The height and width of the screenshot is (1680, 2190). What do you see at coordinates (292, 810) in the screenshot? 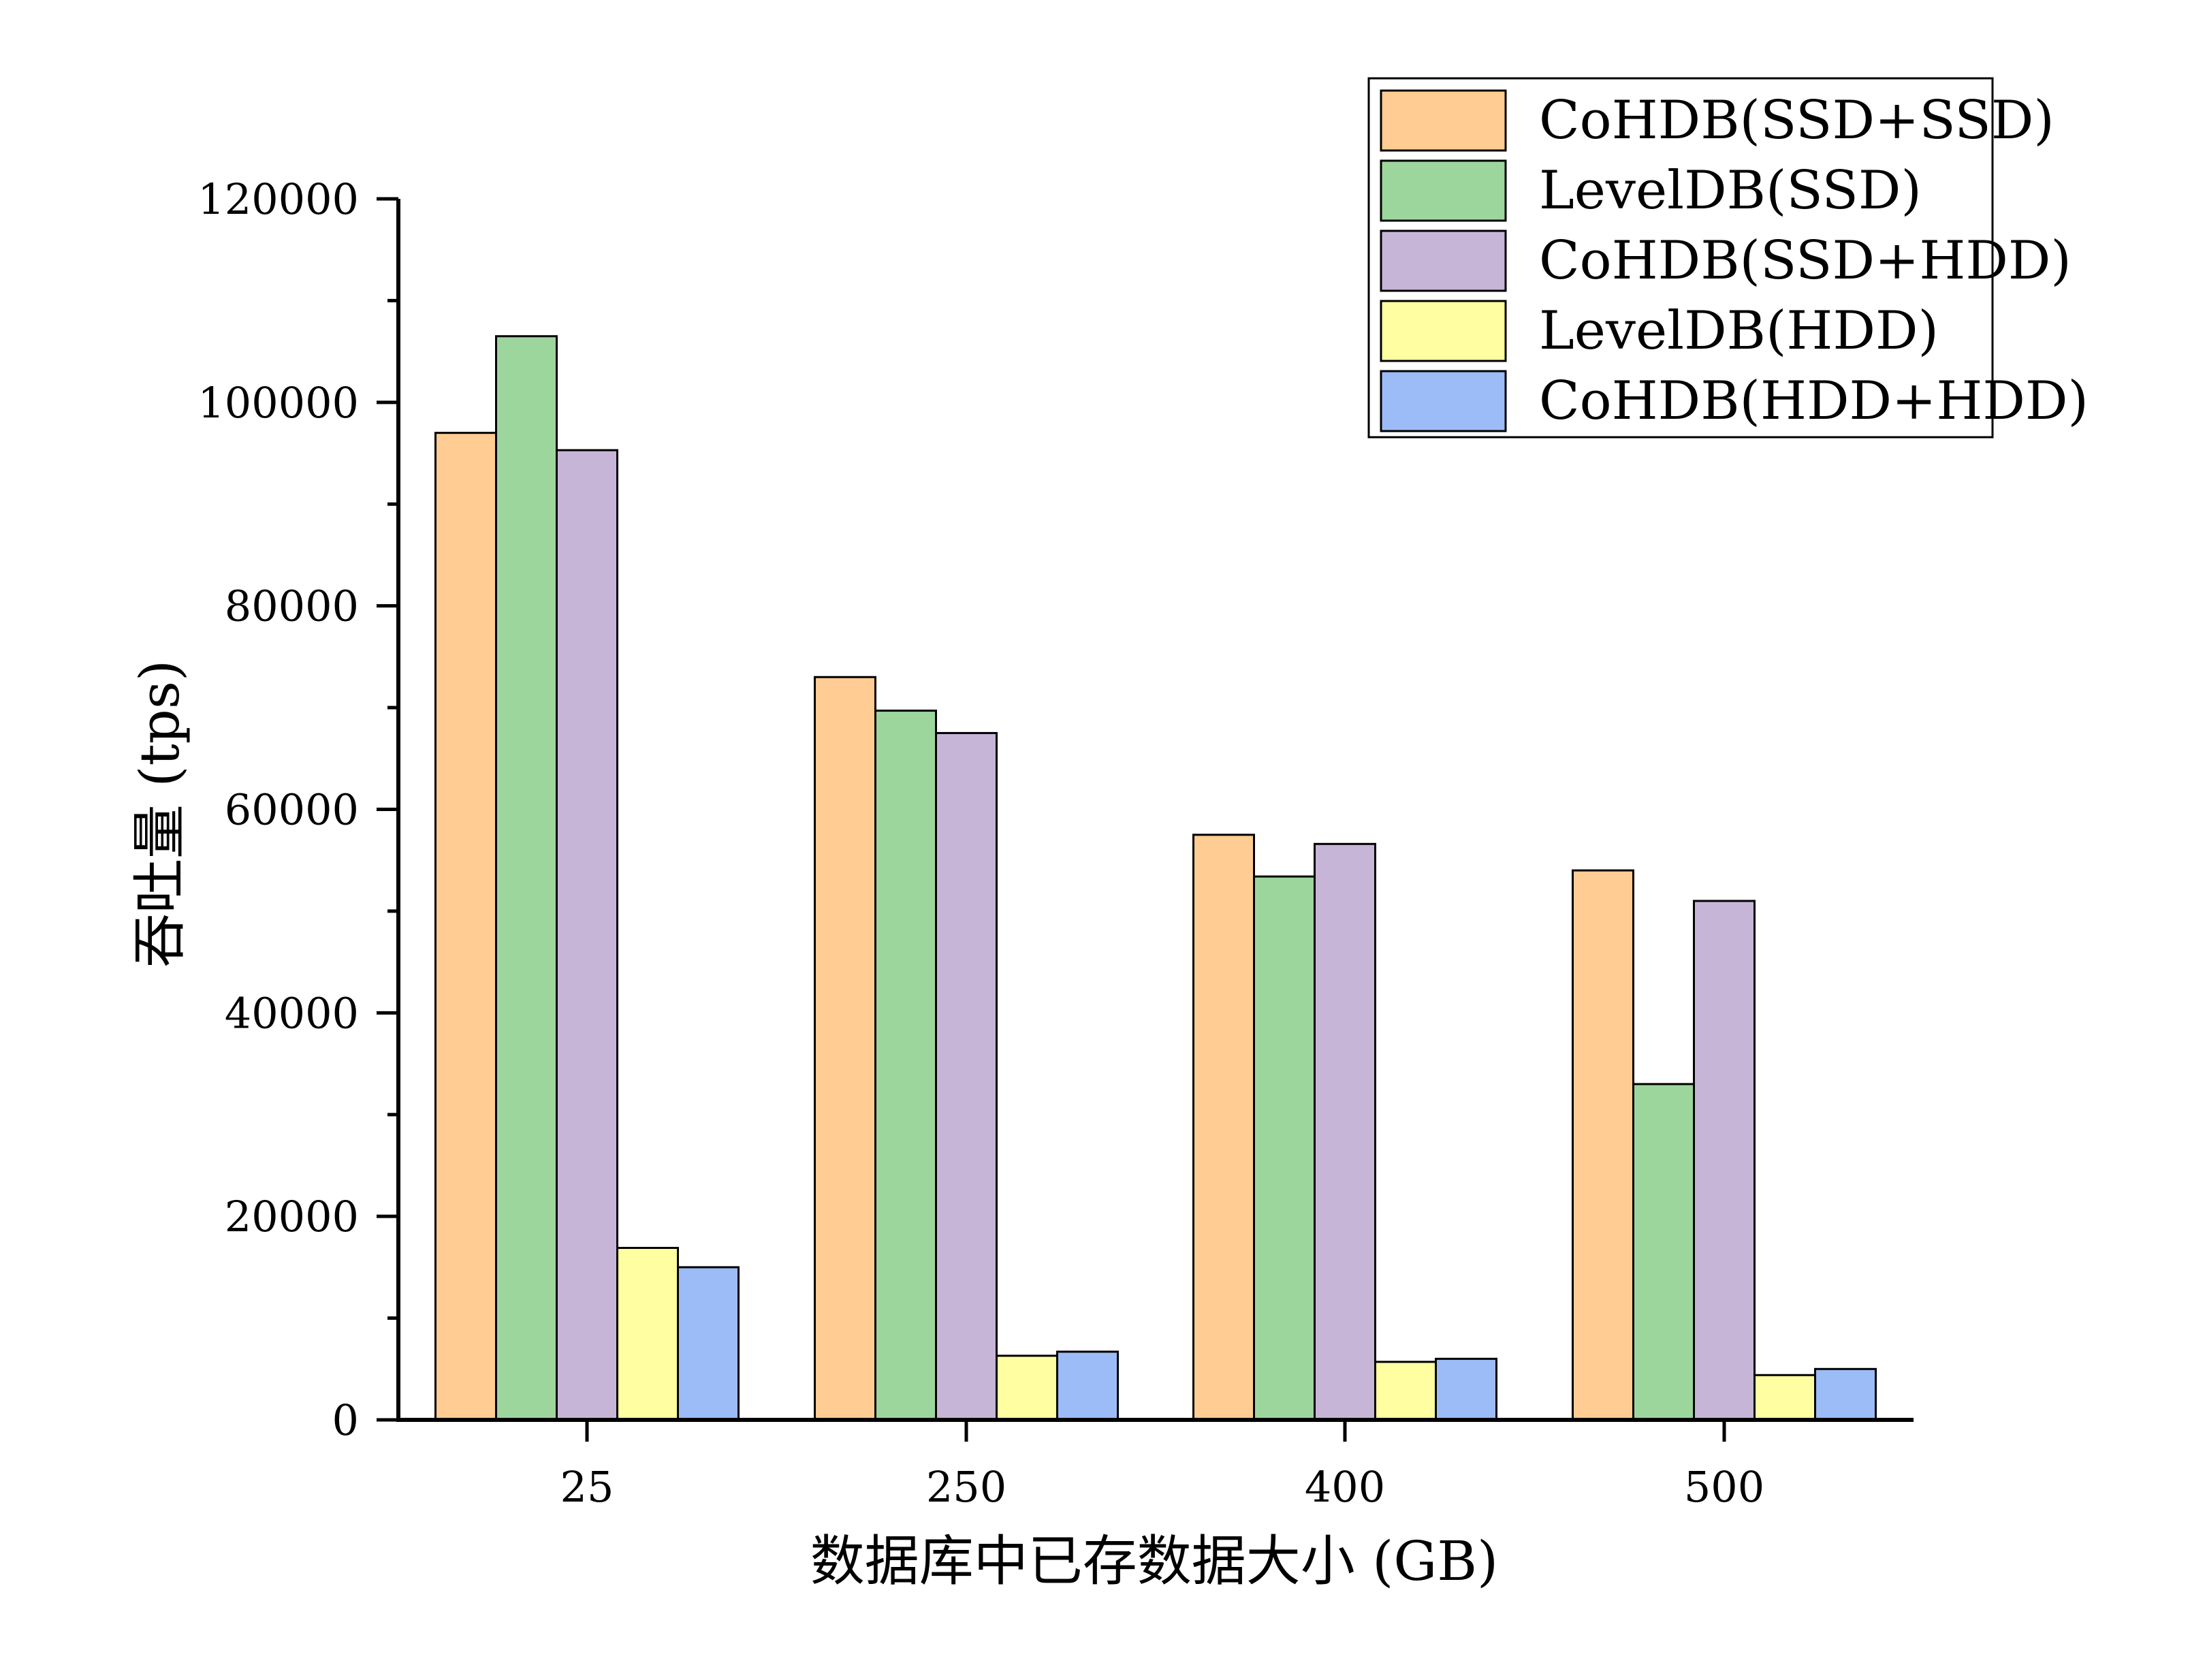
I see `y-tick-label: 60000` at bounding box center [292, 810].